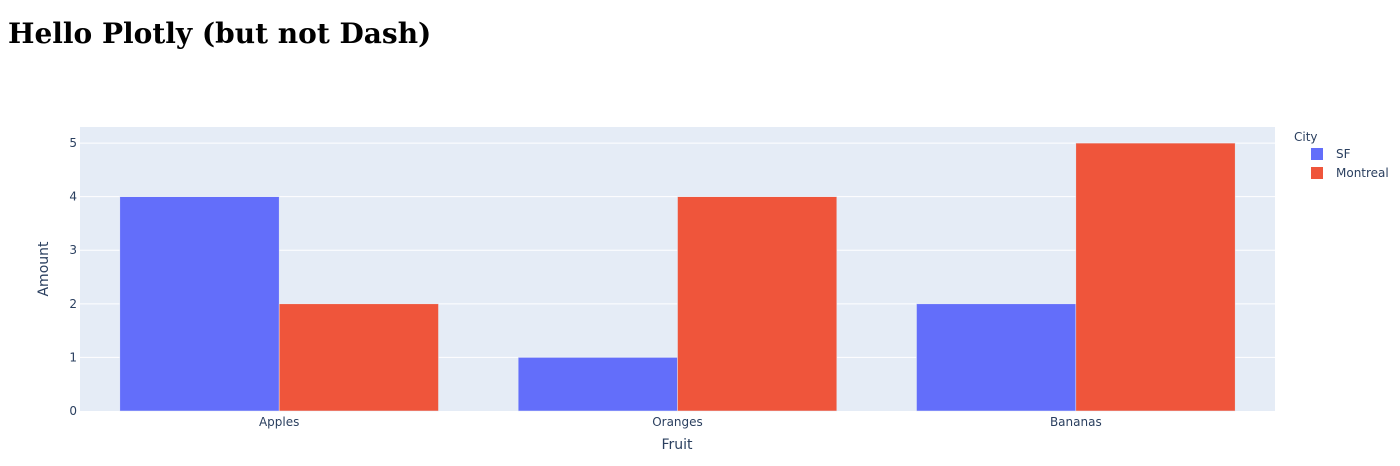  What do you see at coordinates (1350, 163) in the screenshot?
I see `legend-items: SF Montreal` at bounding box center [1350, 163].